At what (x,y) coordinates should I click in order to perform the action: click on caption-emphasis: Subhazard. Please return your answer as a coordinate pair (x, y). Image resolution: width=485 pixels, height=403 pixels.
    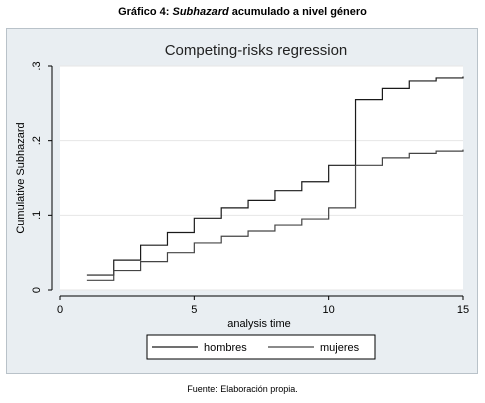
    Looking at the image, I should click on (200, 12).